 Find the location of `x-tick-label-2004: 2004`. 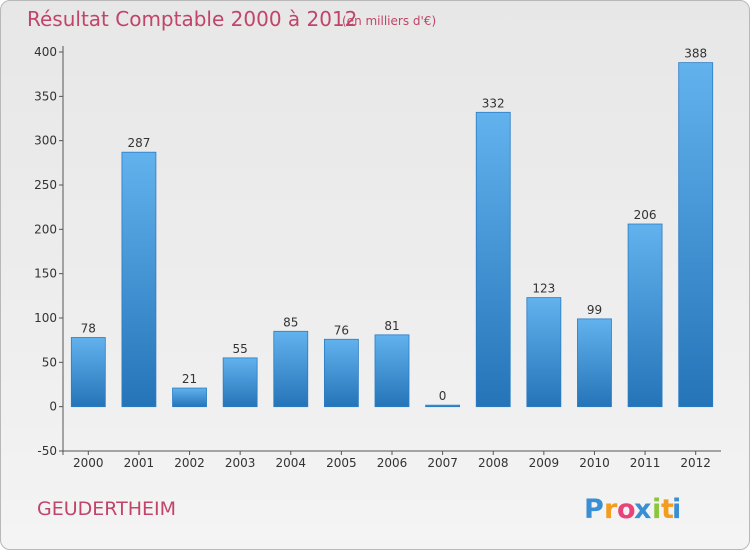

x-tick-label-2004: 2004 is located at coordinates (290, 463).